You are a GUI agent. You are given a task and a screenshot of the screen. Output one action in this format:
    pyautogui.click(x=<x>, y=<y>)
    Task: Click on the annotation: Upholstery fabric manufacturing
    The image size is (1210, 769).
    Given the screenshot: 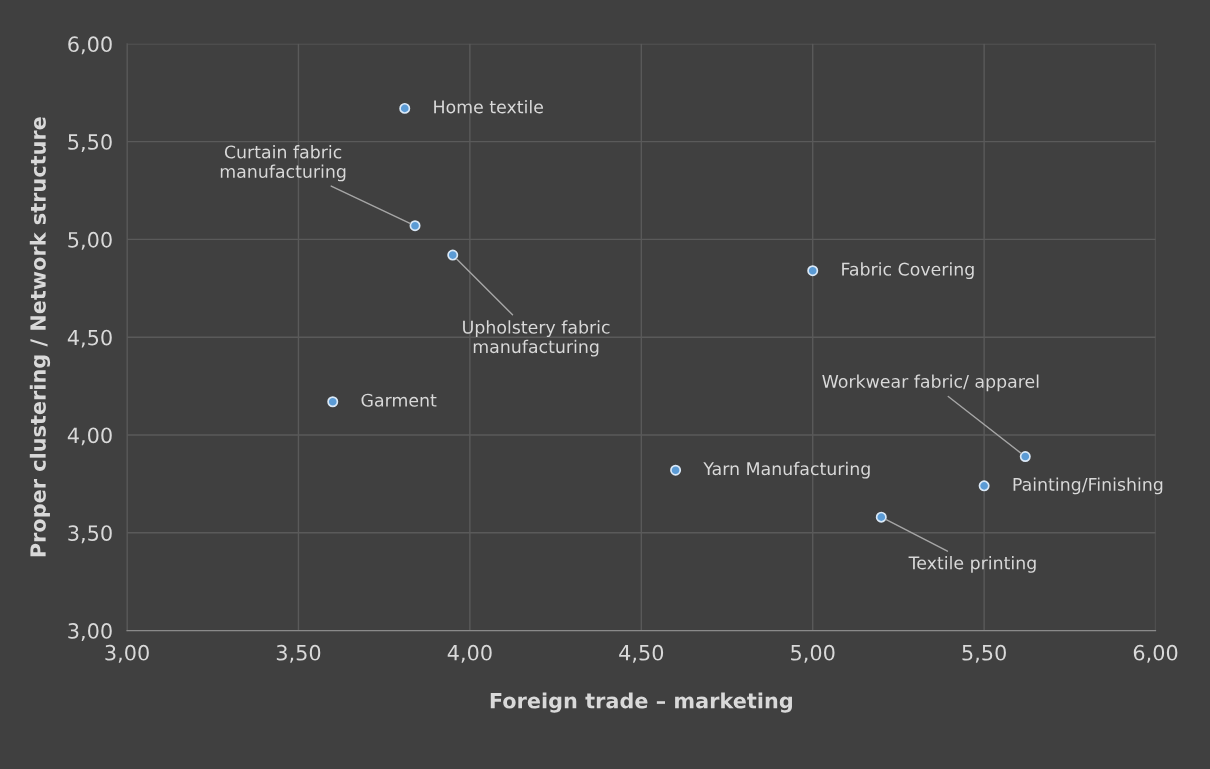 What is the action you would take?
    pyautogui.click(x=536, y=338)
    